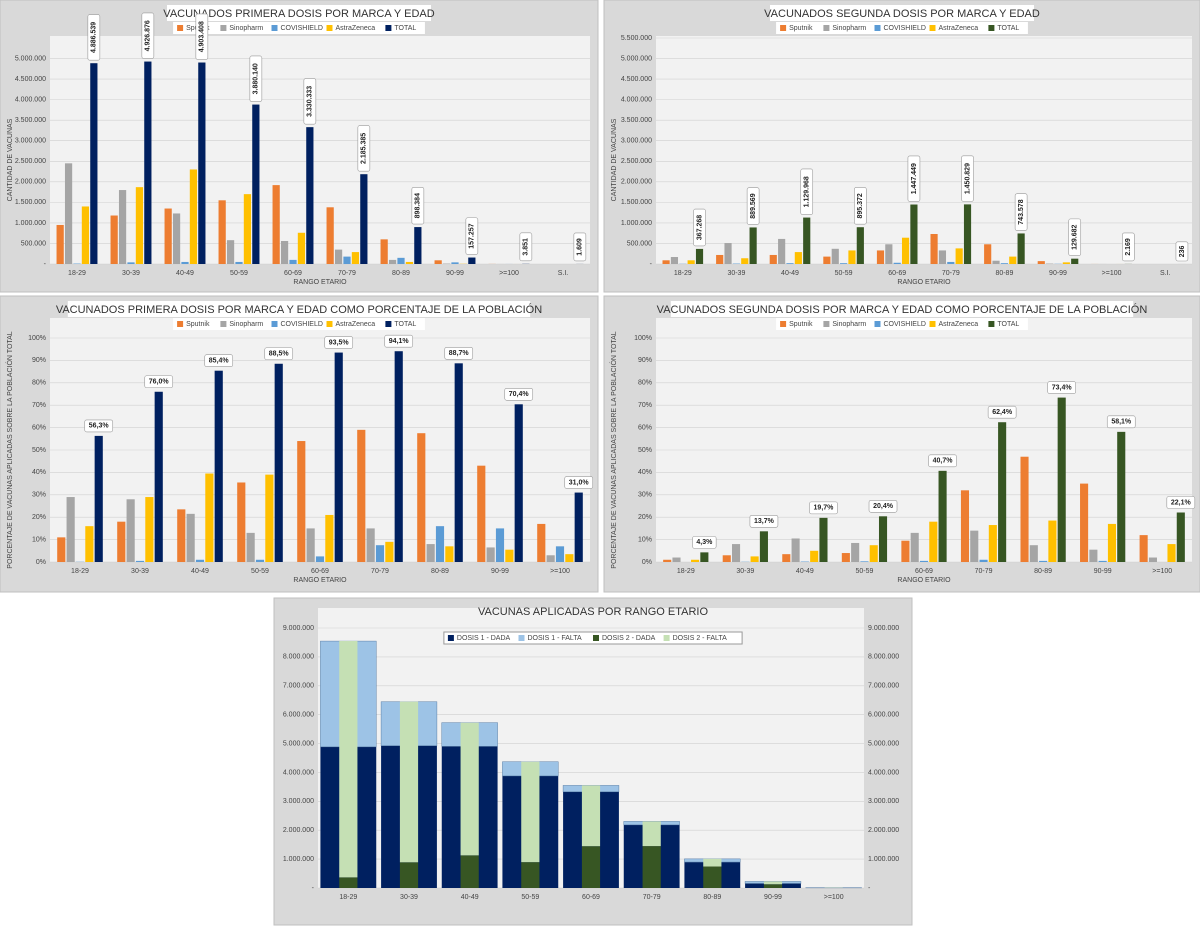  Describe the element at coordinates (883, 506) in the screenshot. I see `value-label: 20,4%` at that location.